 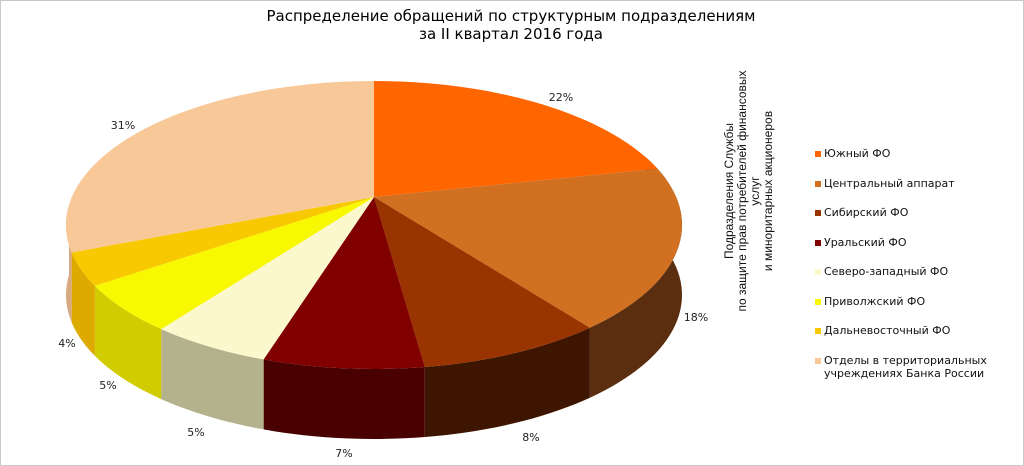 What do you see at coordinates (561, 97) in the screenshot?
I see `data-label: 22%` at bounding box center [561, 97].